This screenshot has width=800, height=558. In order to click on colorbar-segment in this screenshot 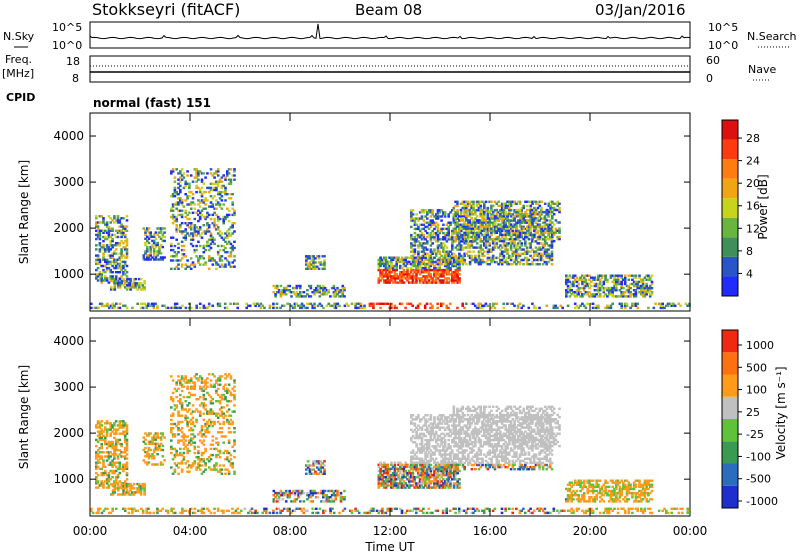, I will do `click(730, 247)`.